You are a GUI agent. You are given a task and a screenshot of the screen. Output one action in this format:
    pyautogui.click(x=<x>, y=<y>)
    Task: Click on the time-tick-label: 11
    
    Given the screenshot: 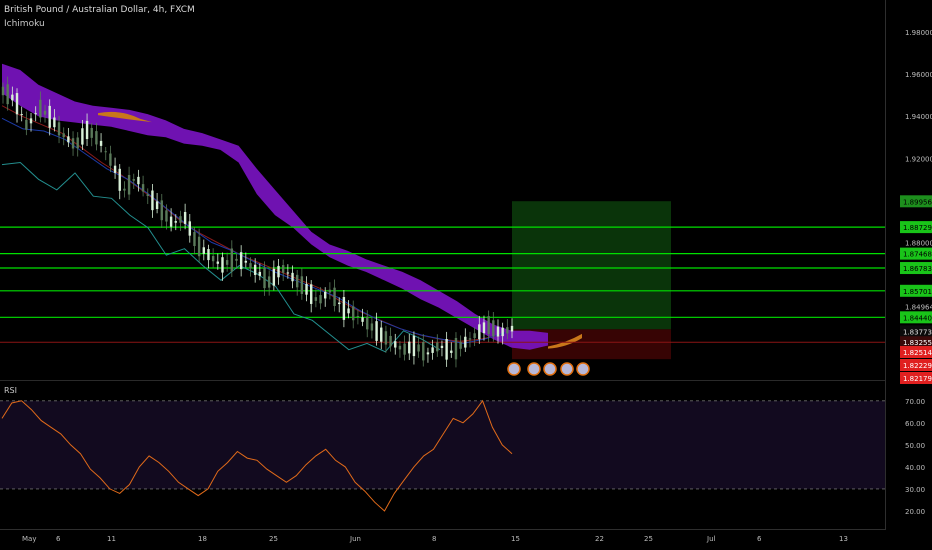 What is the action you would take?
    pyautogui.click(x=111, y=539)
    